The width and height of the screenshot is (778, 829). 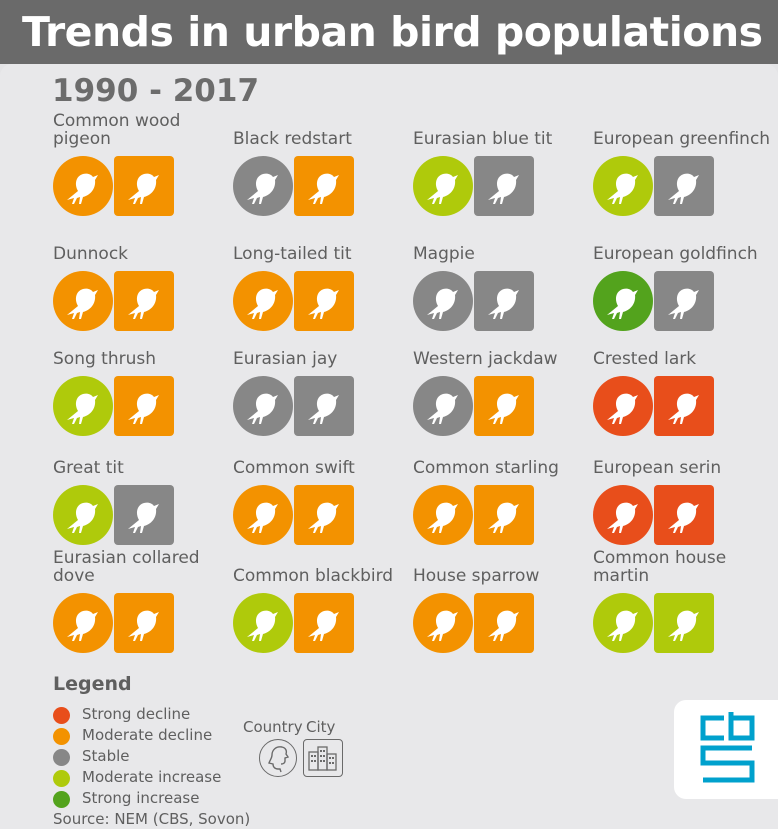 I want to click on bird-name: Common starling, so click(x=486, y=468).